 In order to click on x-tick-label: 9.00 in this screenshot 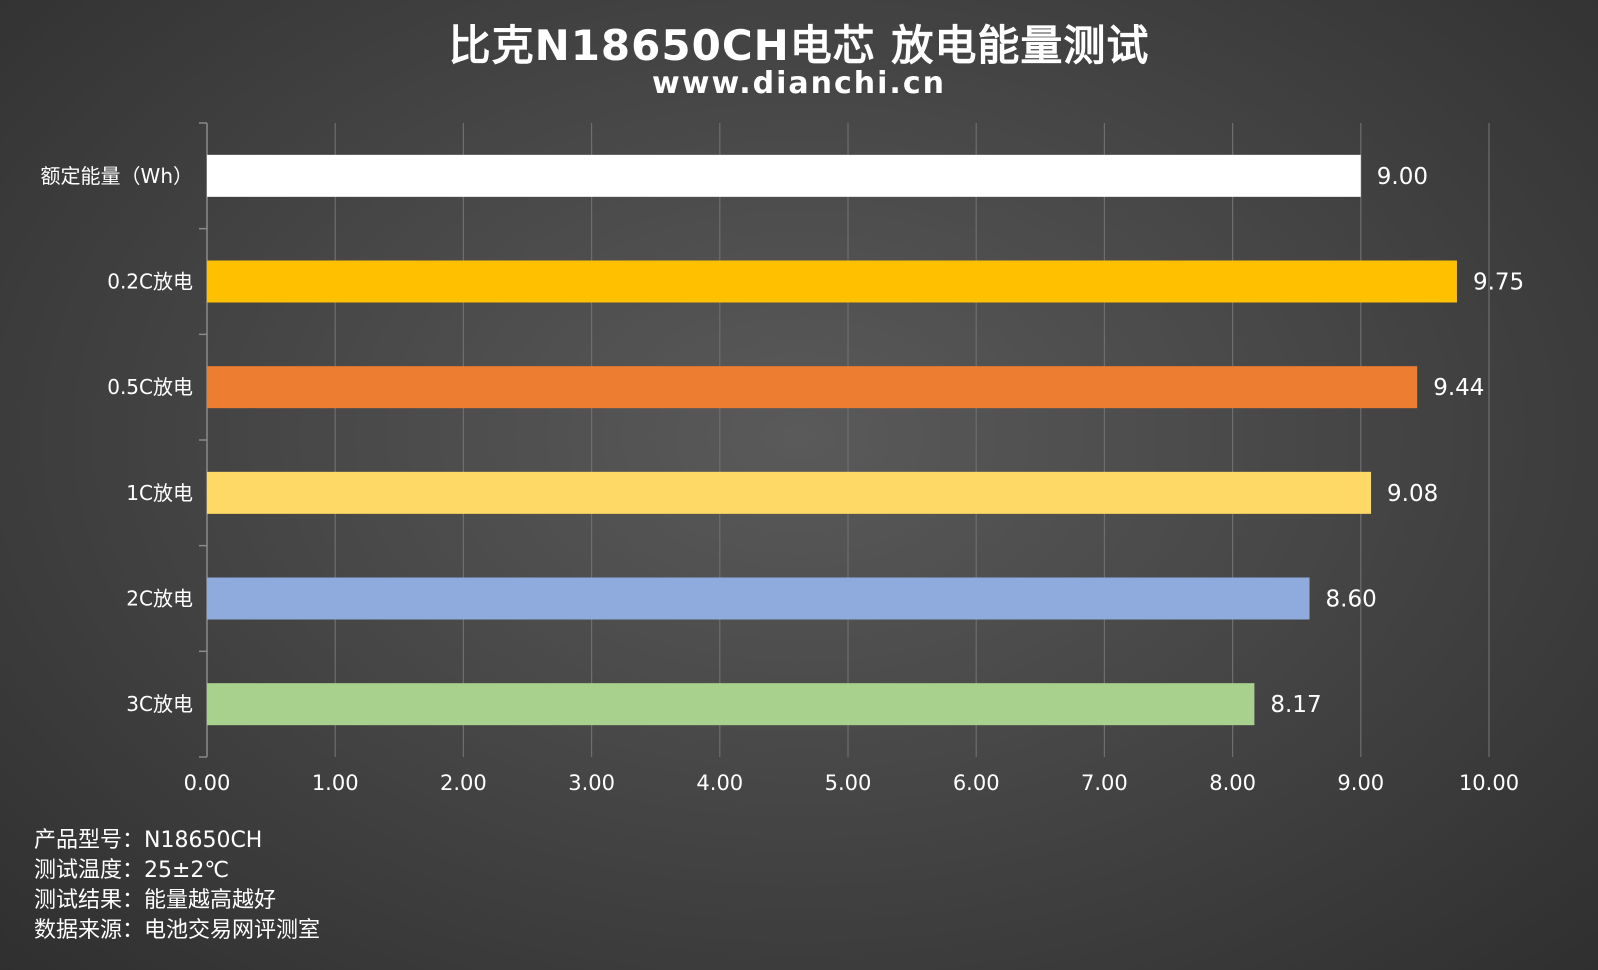, I will do `click(1360, 783)`.